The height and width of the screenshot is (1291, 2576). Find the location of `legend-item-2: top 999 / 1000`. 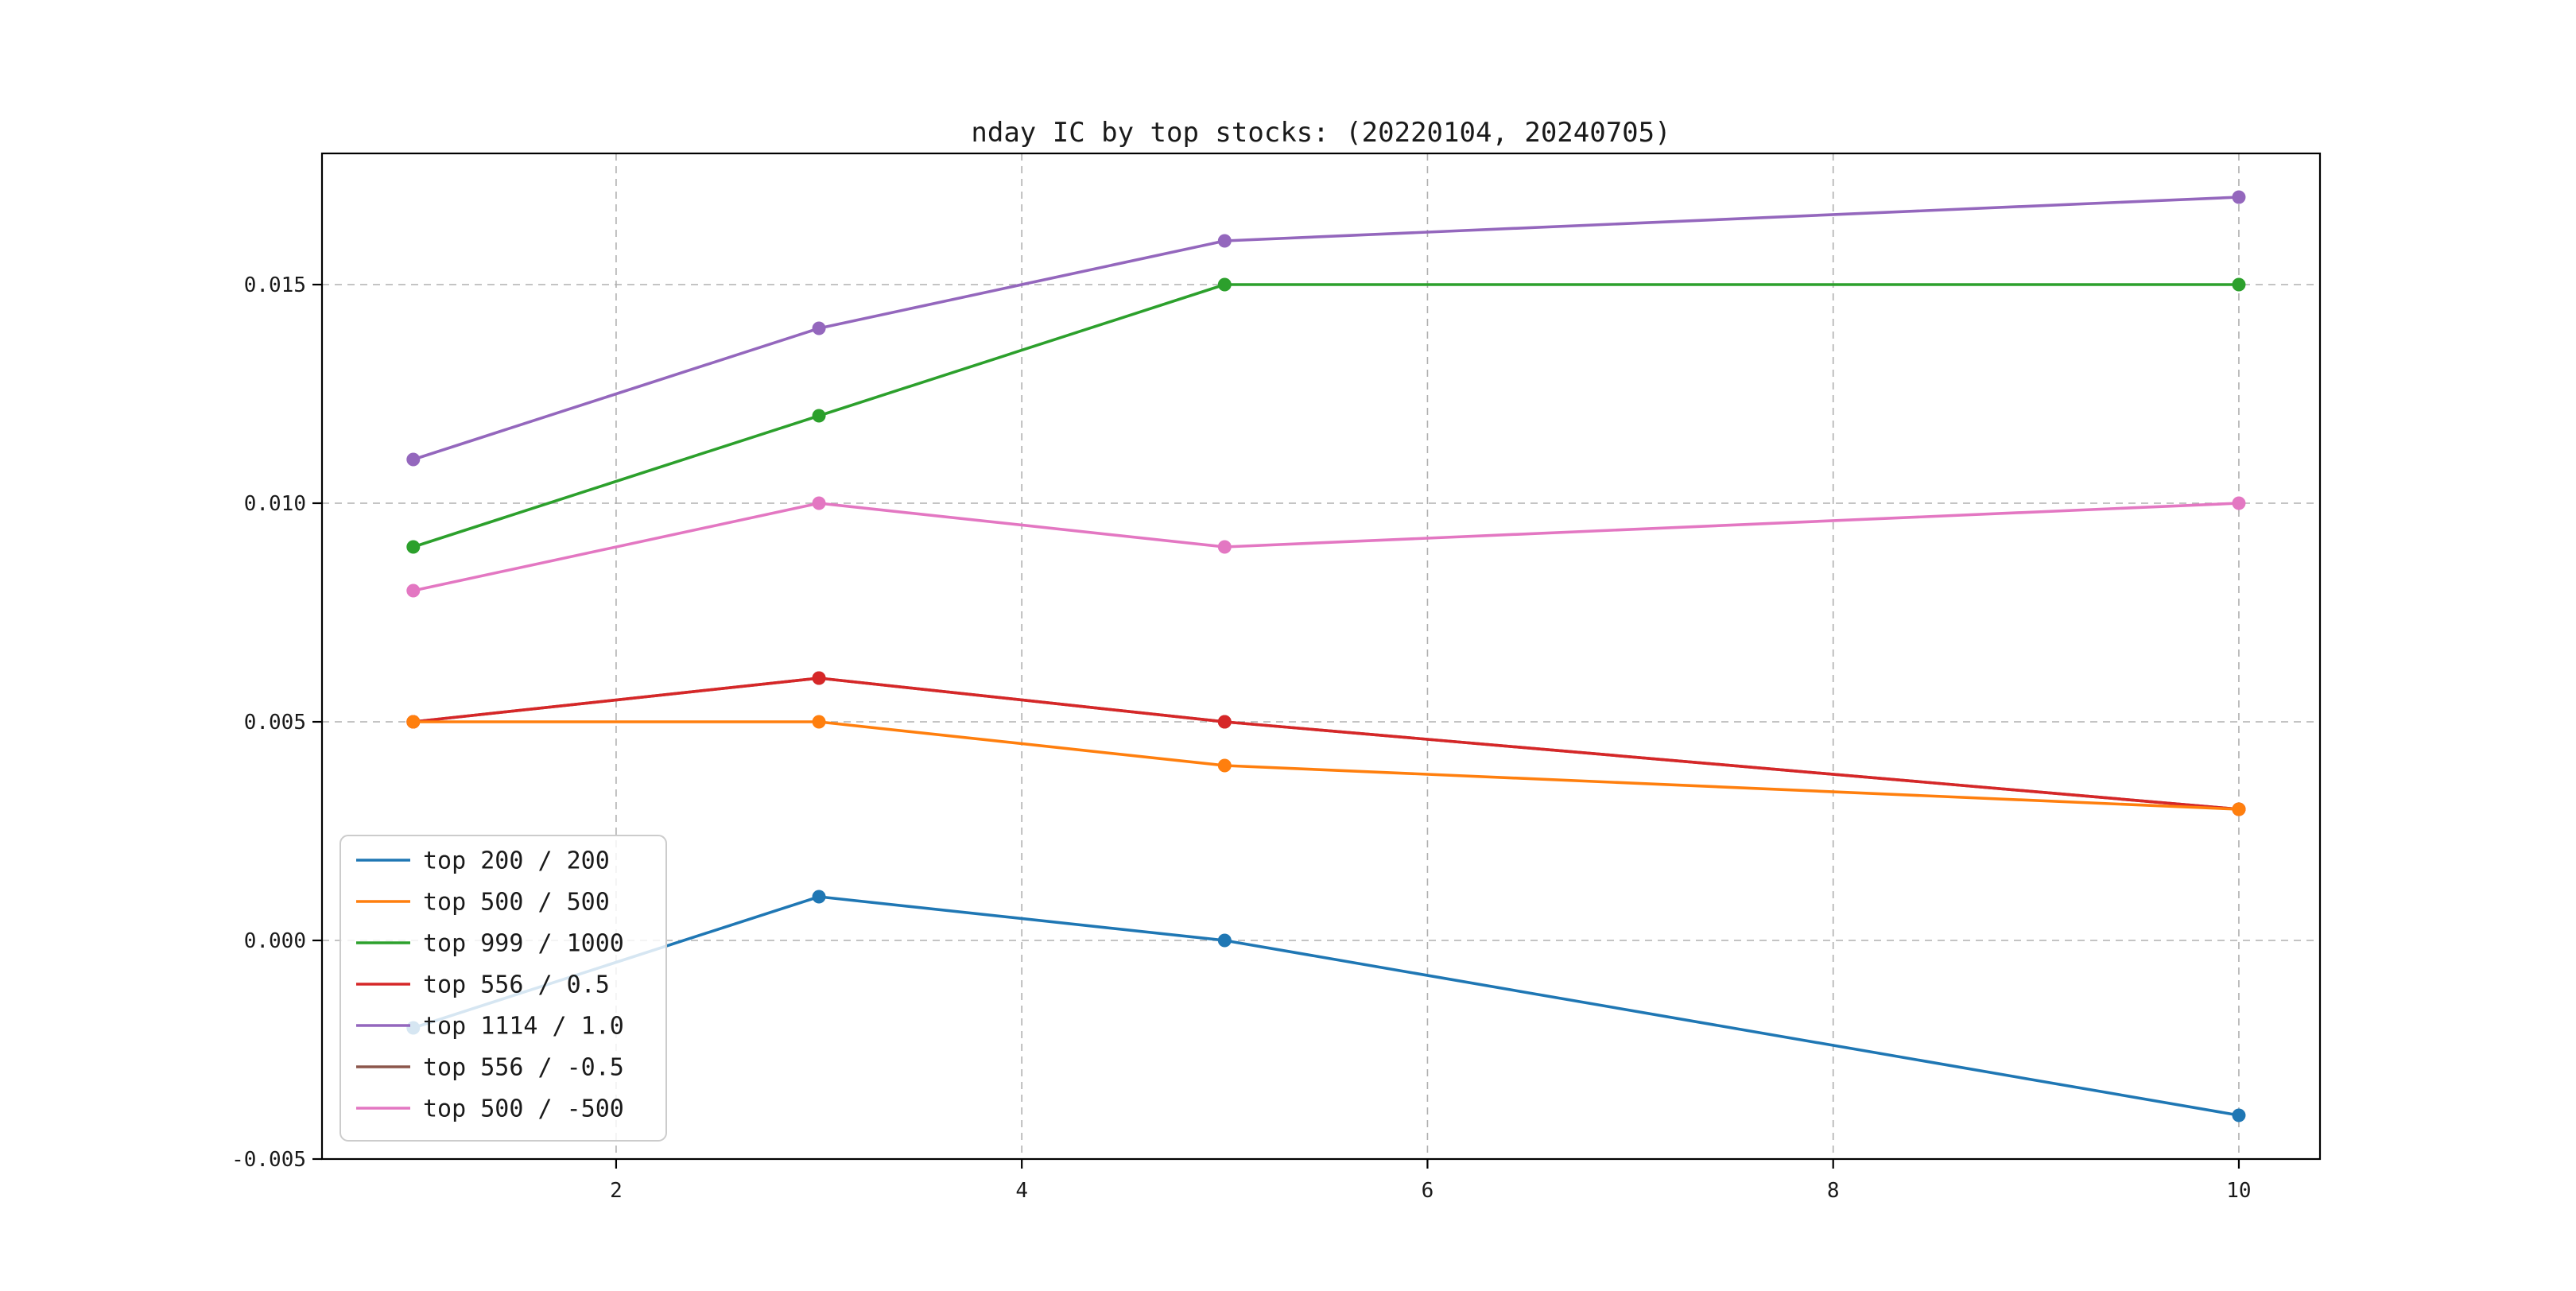

legend-item-2: top 999 / 1000 is located at coordinates (490, 944).